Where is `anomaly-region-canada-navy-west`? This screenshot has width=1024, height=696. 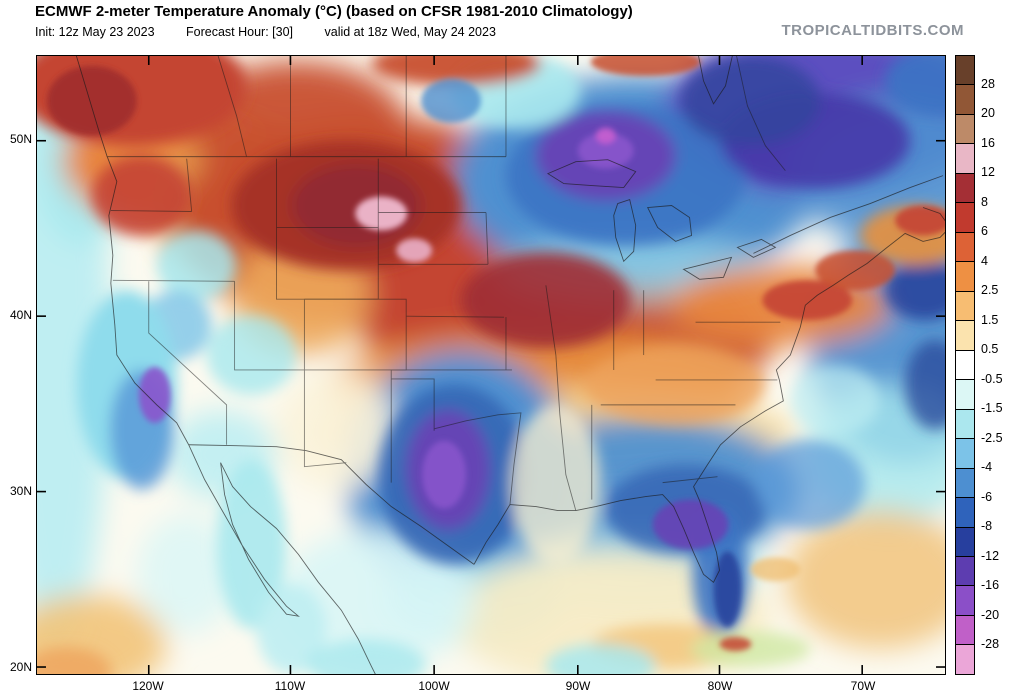 anomaly-region-canada-navy-west is located at coordinates (750, 101).